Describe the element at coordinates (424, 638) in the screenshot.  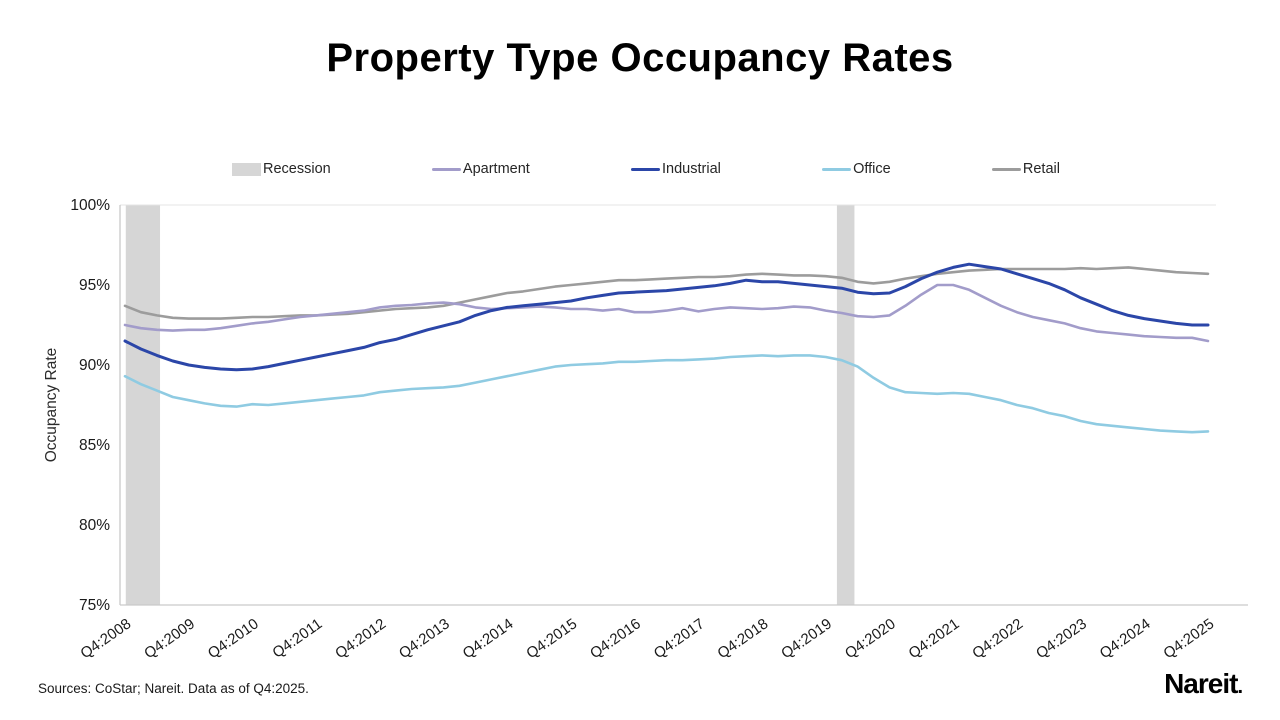
I see `x-tick-label: Q4:2013` at that location.